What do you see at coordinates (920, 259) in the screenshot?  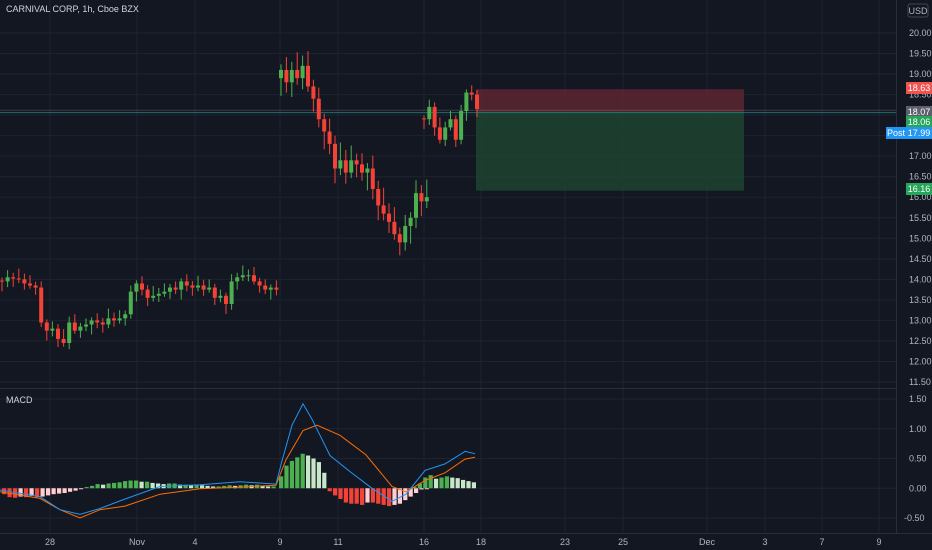 I see `price-tick-label: 14.50` at bounding box center [920, 259].